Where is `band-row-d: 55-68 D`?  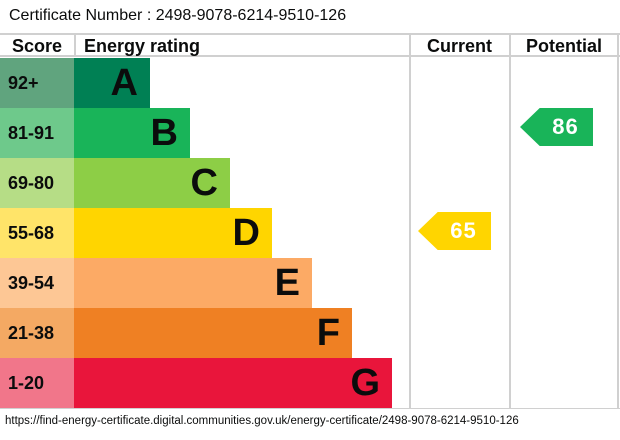 band-row-d: 55-68 D is located at coordinates (205, 233).